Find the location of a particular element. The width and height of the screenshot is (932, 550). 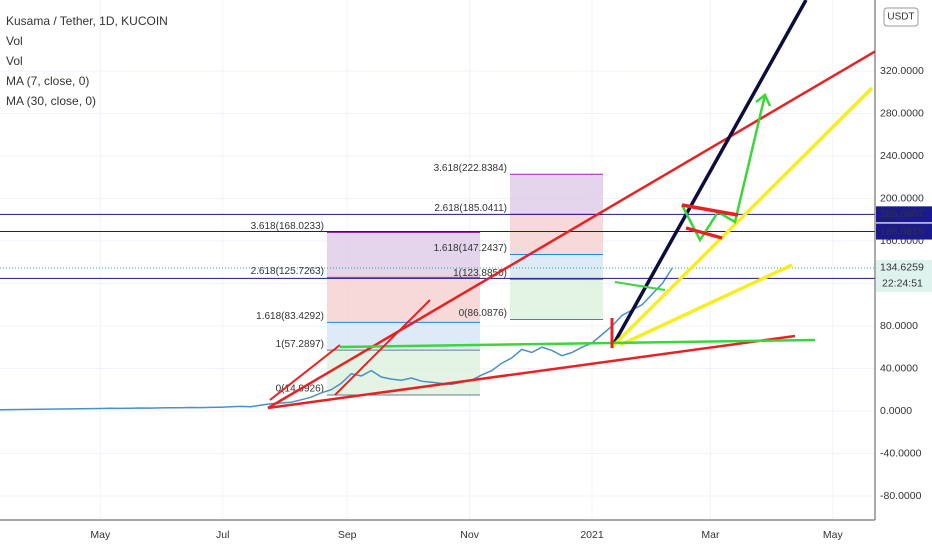

fib-label: 1.618(147.2437) is located at coordinates (470, 248).